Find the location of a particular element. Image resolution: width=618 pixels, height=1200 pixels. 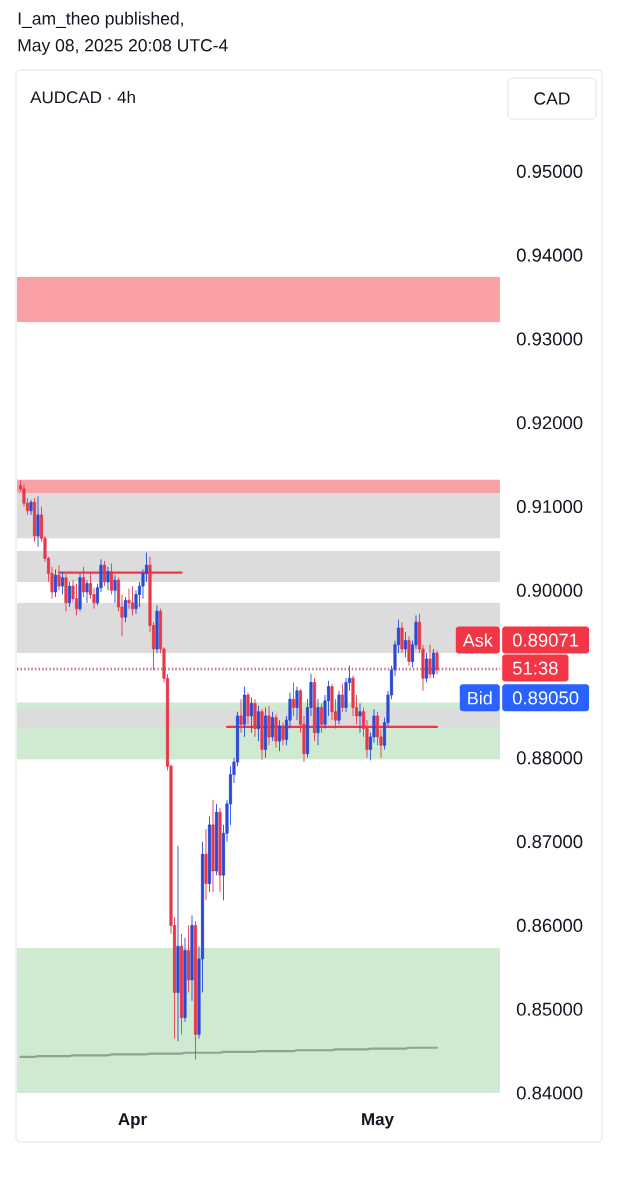

y-tick-label: 0.90000 is located at coordinates (549, 590).